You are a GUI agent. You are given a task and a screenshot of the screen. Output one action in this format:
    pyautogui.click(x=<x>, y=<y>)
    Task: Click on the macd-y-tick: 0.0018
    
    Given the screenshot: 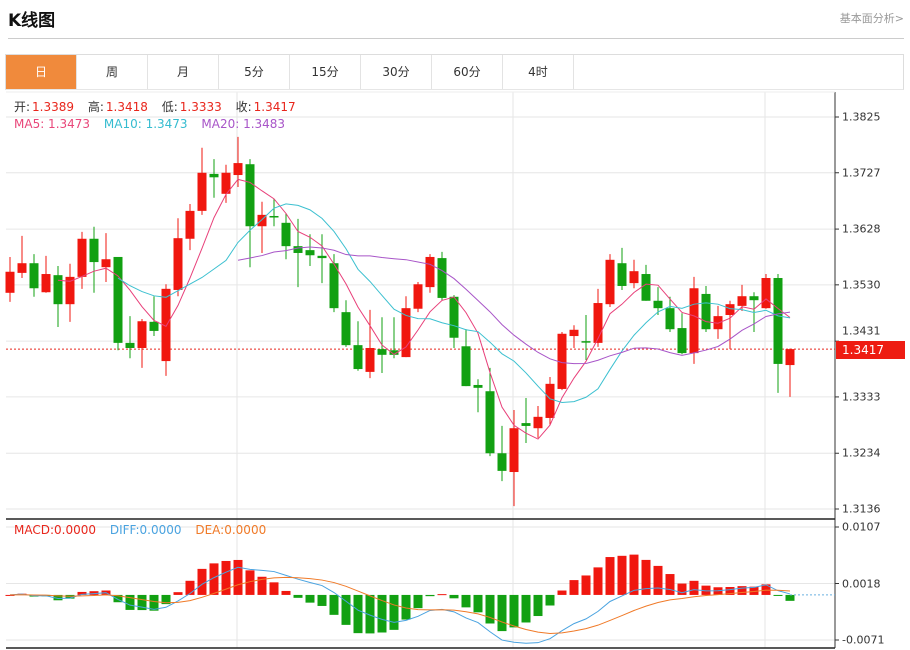 What is the action you would take?
    pyautogui.click(x=861, y=584)
    